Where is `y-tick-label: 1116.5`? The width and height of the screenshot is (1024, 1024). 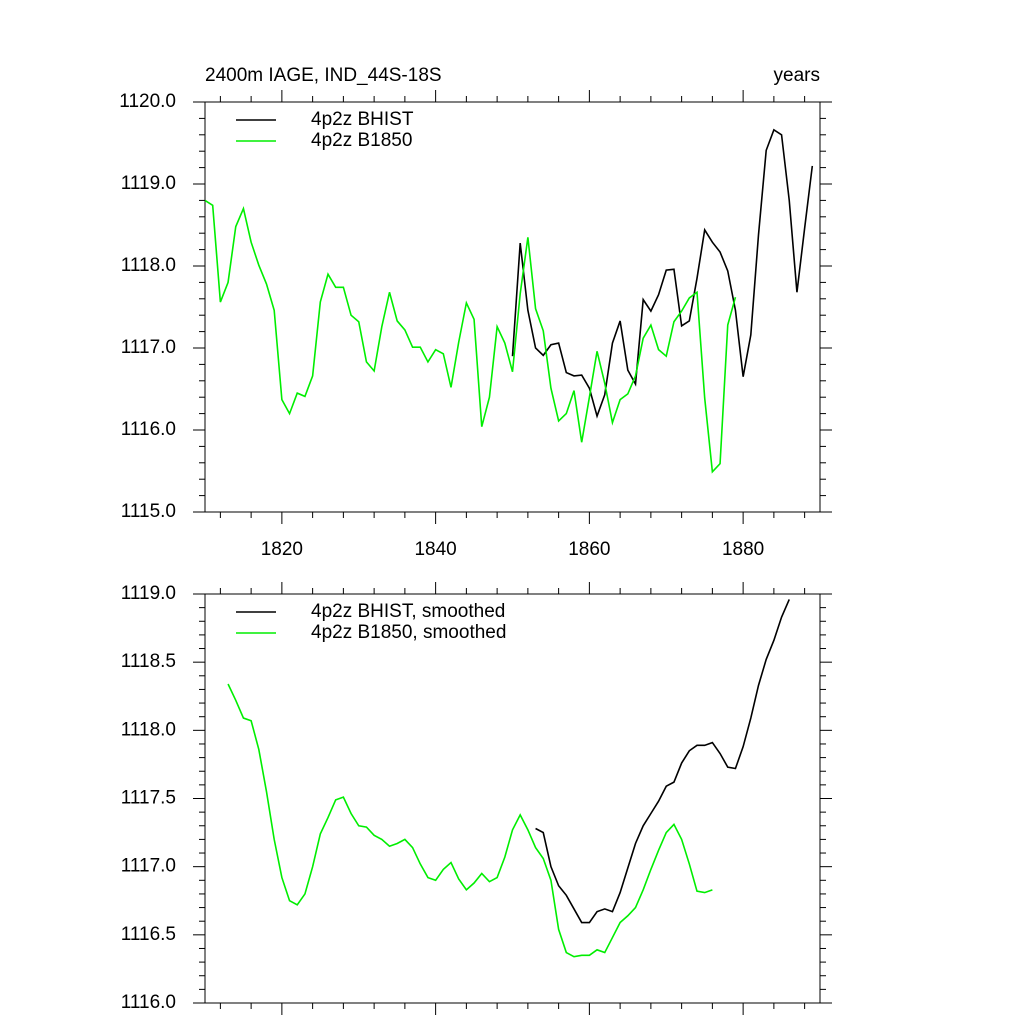
y-tick-label: 1116.5 is located at coordinates (148, 934).